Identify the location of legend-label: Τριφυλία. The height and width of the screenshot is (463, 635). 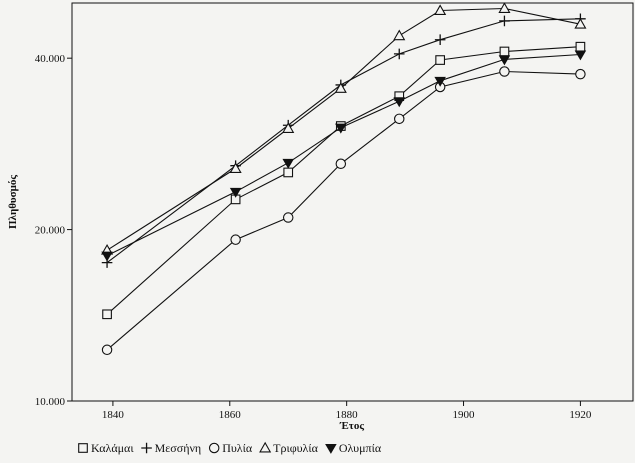
(295, 448).